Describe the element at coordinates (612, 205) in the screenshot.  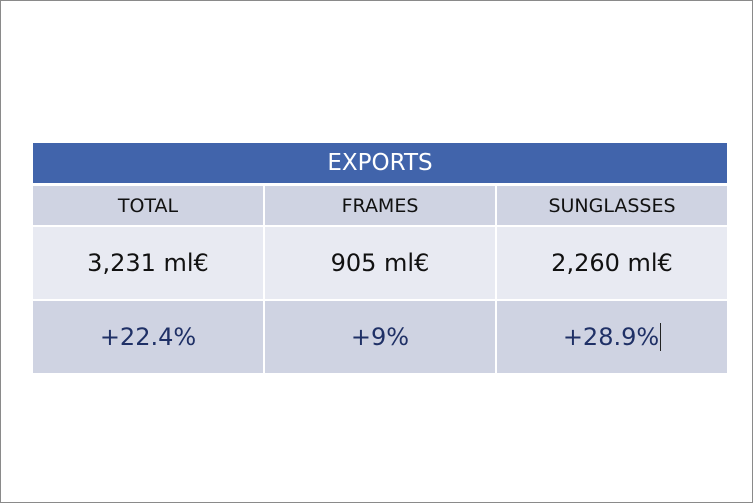
I see `header-sunglasses: SUNGLASSES` at that location.